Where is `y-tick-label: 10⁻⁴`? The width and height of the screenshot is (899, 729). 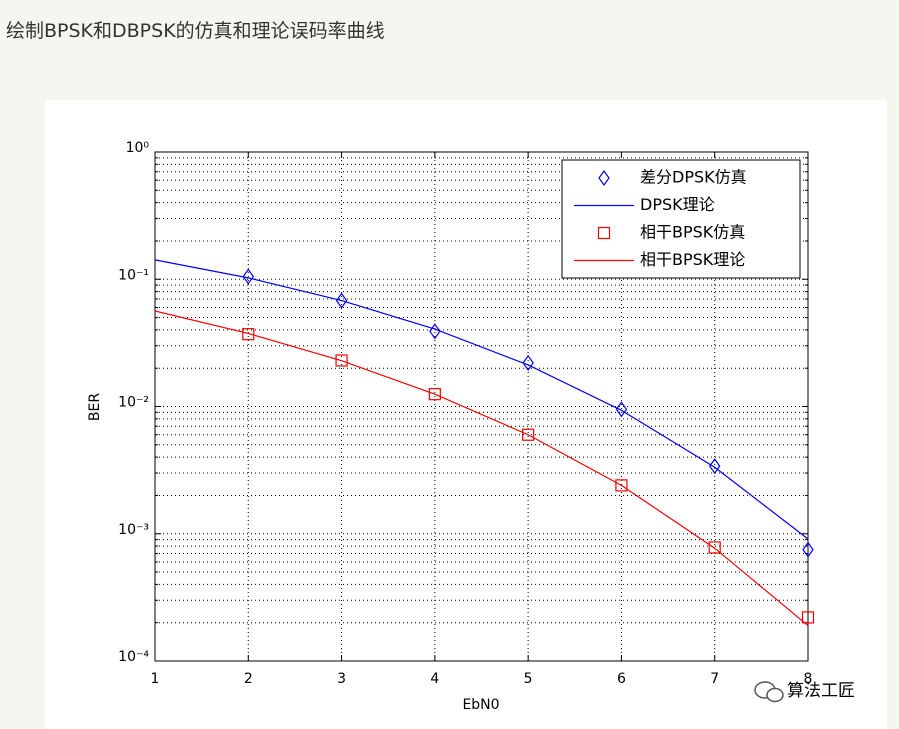 y-tick-label: 10⁻⁴ is located at coordinates (133, 657).